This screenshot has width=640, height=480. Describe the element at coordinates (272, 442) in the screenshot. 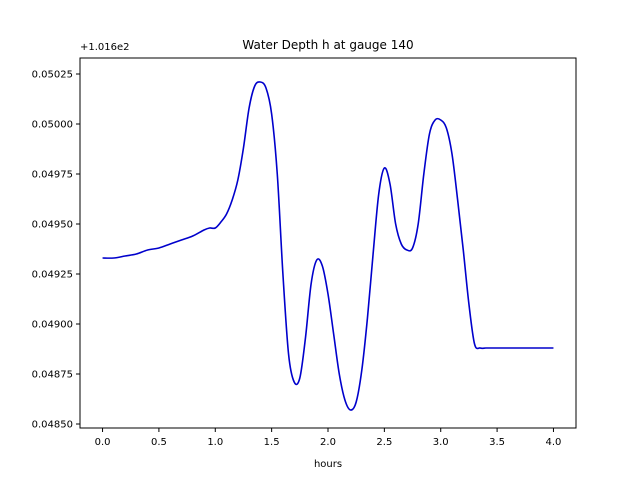

I see `x-tick-label: 1.5` at that location.